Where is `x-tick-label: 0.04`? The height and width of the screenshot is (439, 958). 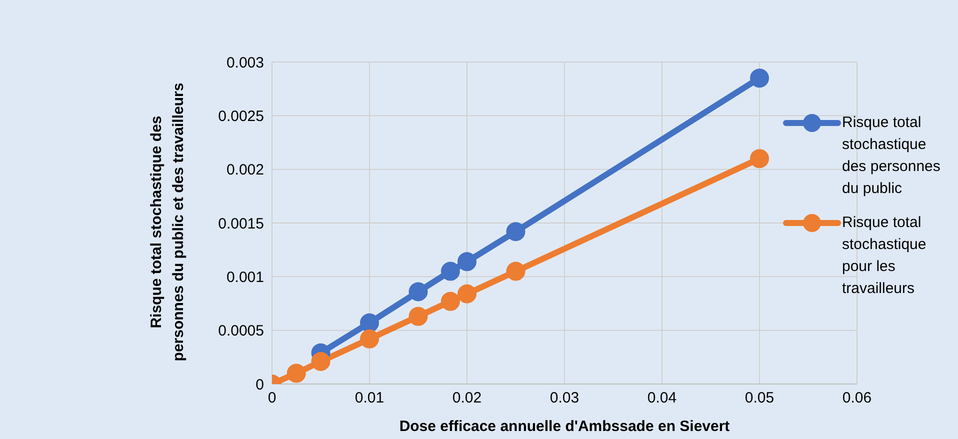 x-tick-label: 0.04 is located at coordinates (662, 398).